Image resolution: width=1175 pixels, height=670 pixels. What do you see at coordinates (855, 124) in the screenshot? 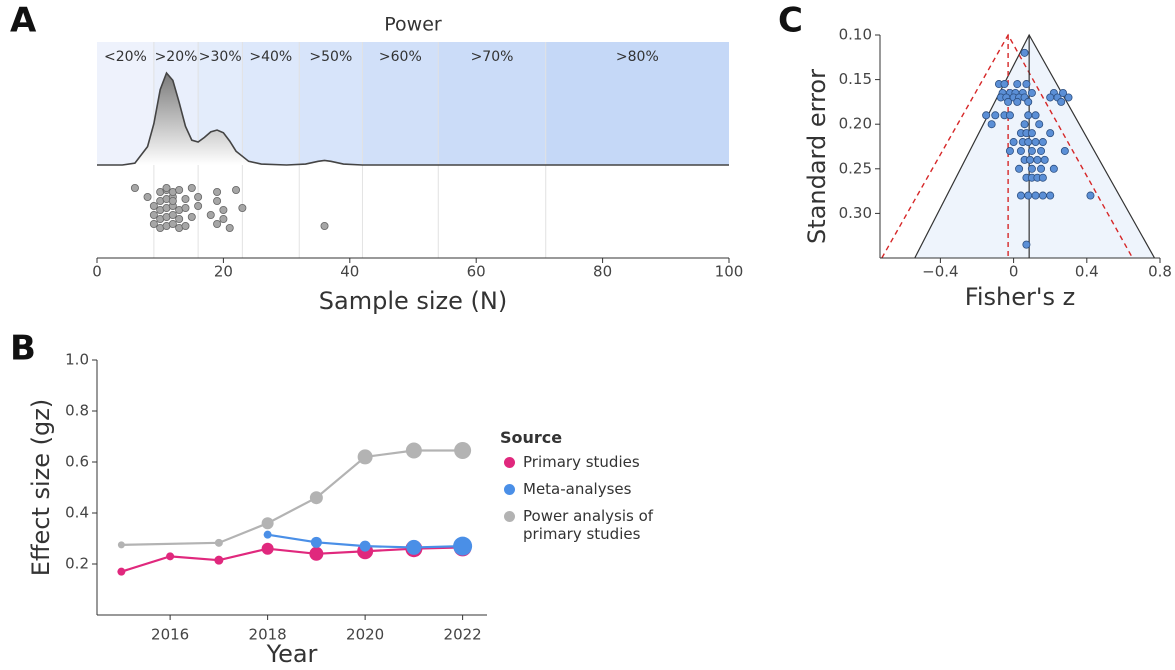
I see `y-tick-label: 0.20` at bounding box center [855, 124].